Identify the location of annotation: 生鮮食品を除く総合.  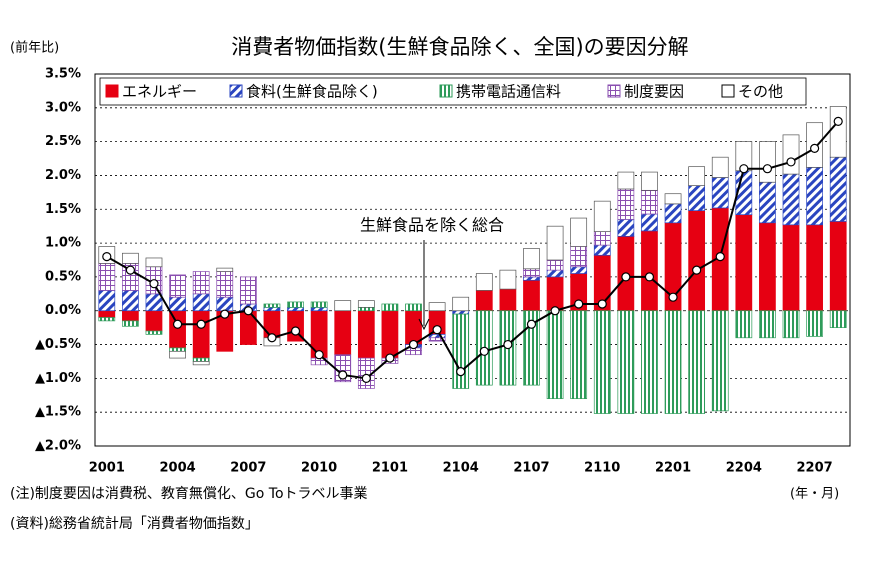
(432, 225).